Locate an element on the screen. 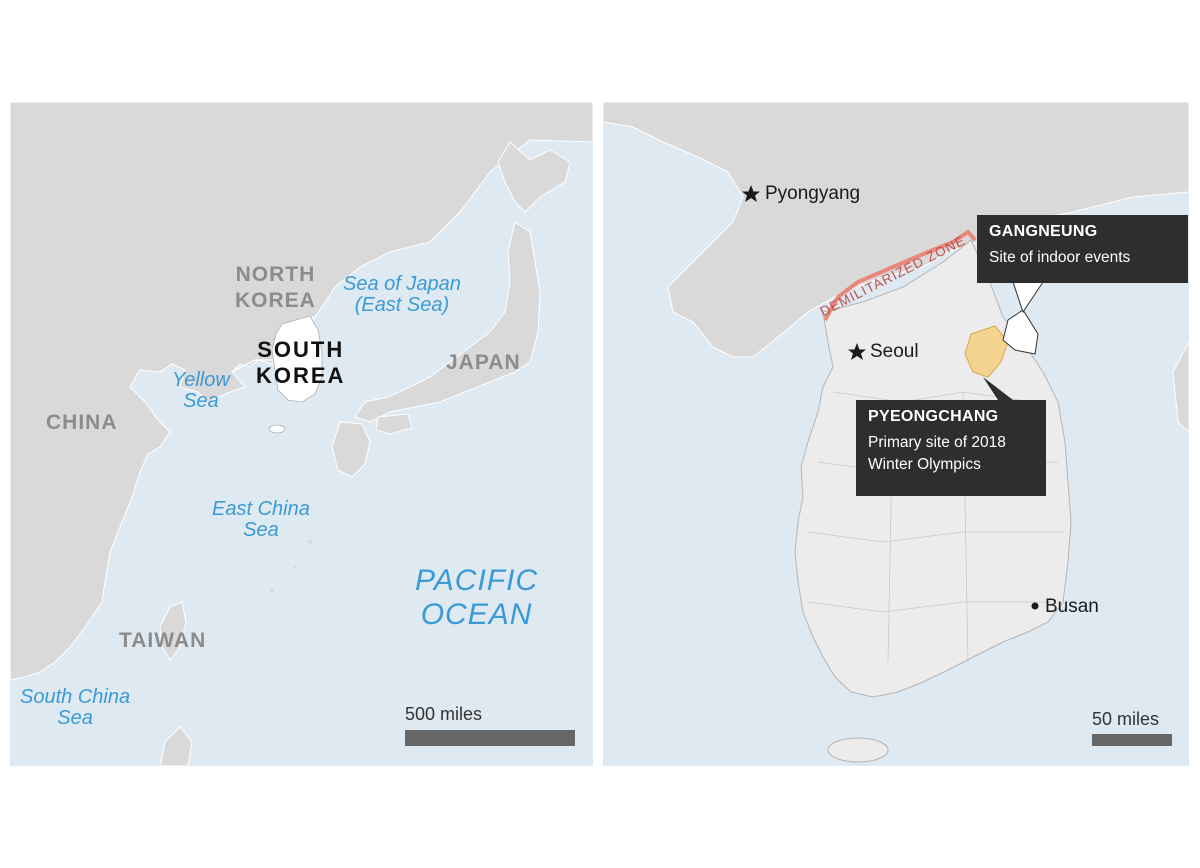  label-north-korea: NORTH KOREA is located at coordinates (275, 288).